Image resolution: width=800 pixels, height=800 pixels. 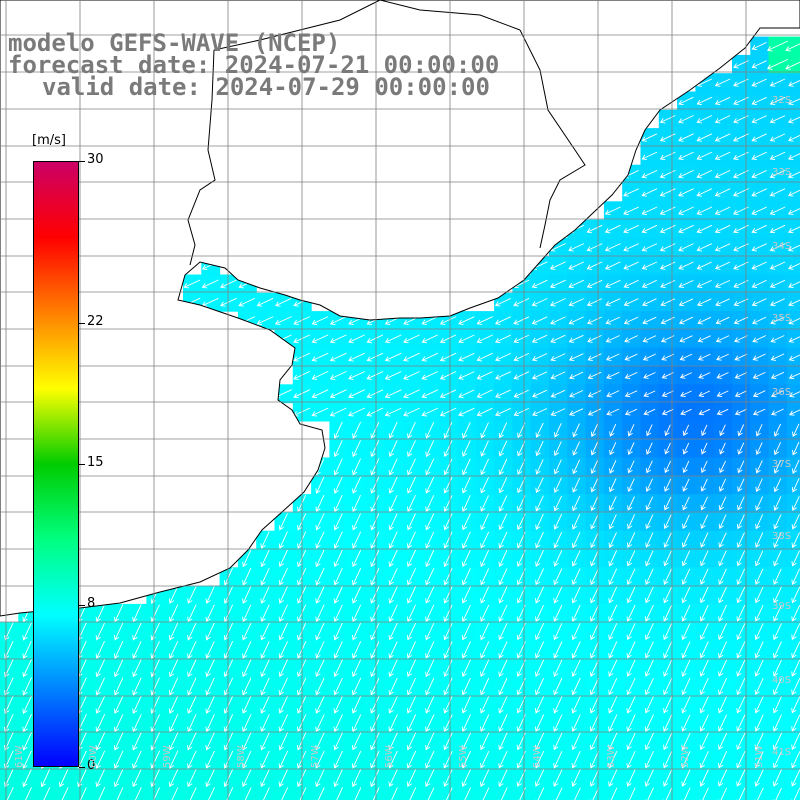 I want to click on latitude-label: 33S, so click(x=782, y=172).